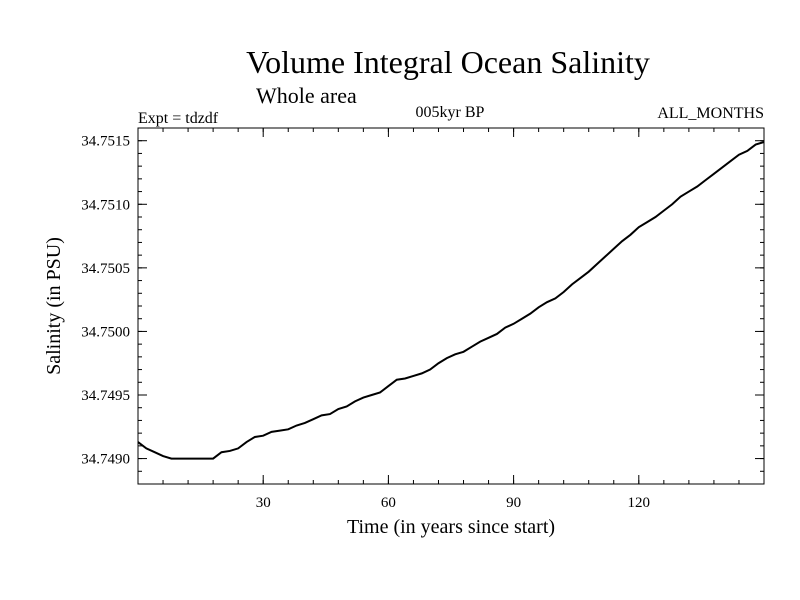 The image size is (800, 600). Describe the element at coordinates (178, 118) in the screenshot. I see `experiment-label: Expt = tdzdf` at that location.